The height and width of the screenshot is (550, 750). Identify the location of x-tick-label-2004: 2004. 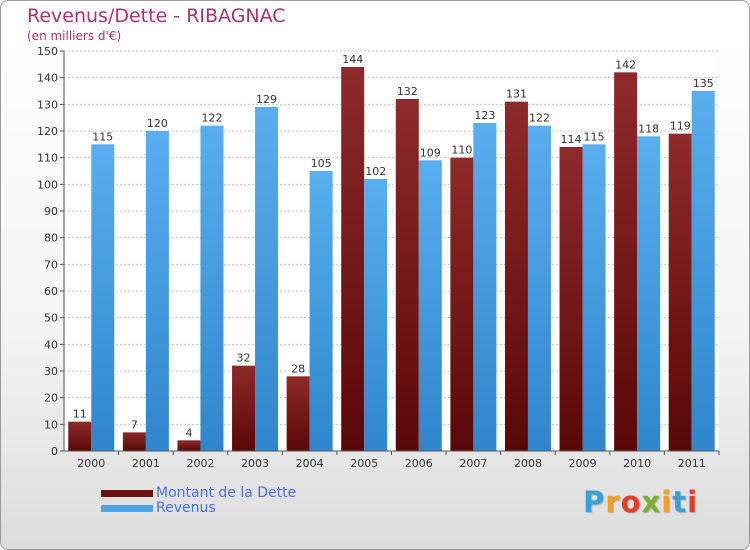
(310, 463).